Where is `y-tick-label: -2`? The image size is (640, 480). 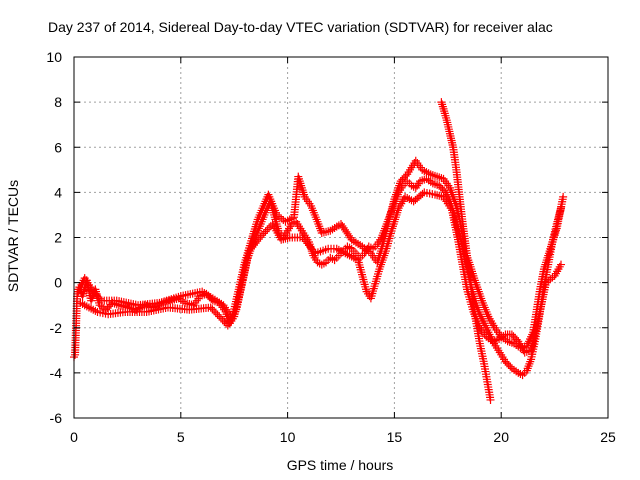
y-tick-label: -2 is located at coordinates (56, 328).